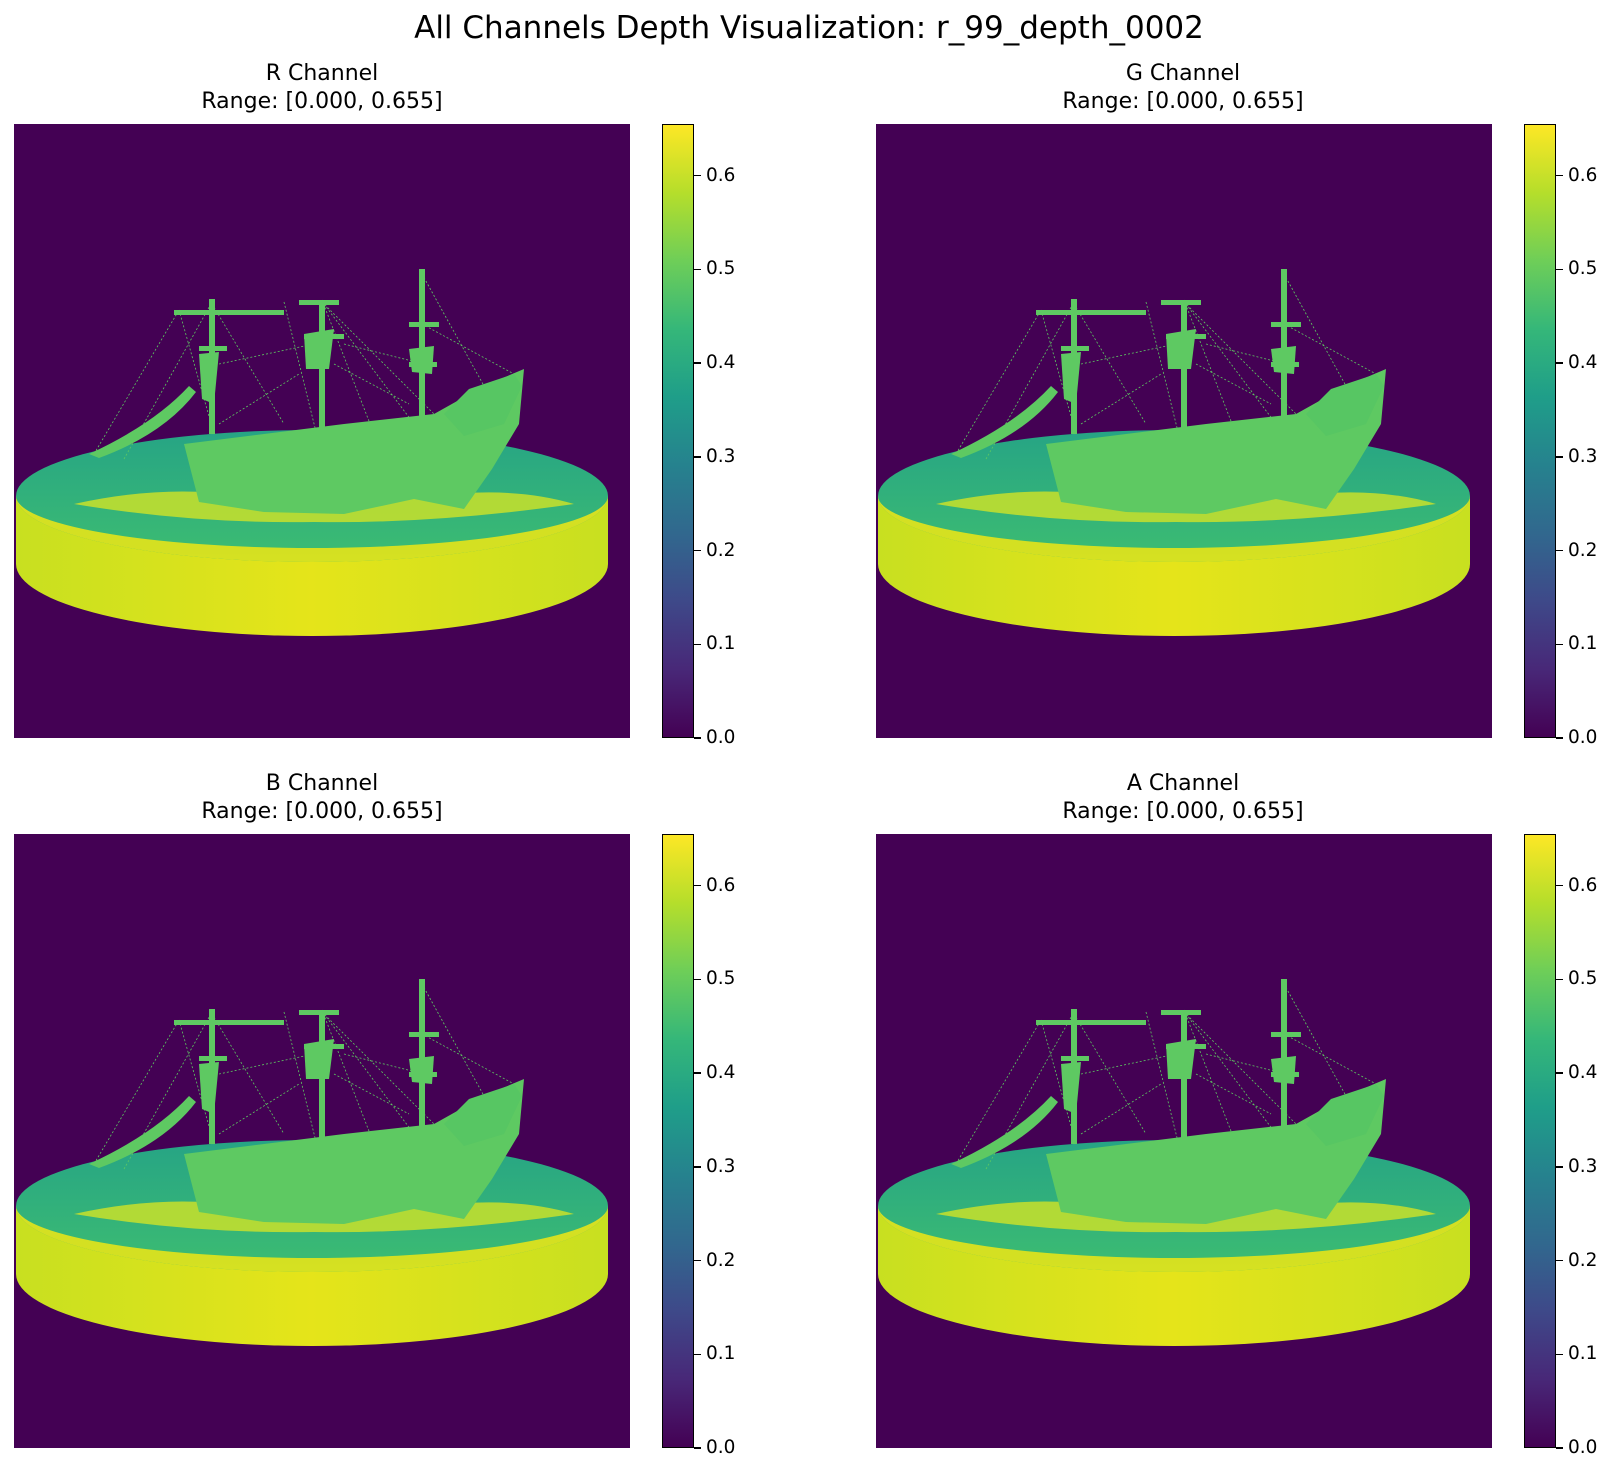 Image resolution: width=1618 pixels, height=1476 pixels. What do you see at coordinates (1183, 783) in the screenshot?
I see `panel-channel-label: A Channel` at bounding box center [1183, 783].